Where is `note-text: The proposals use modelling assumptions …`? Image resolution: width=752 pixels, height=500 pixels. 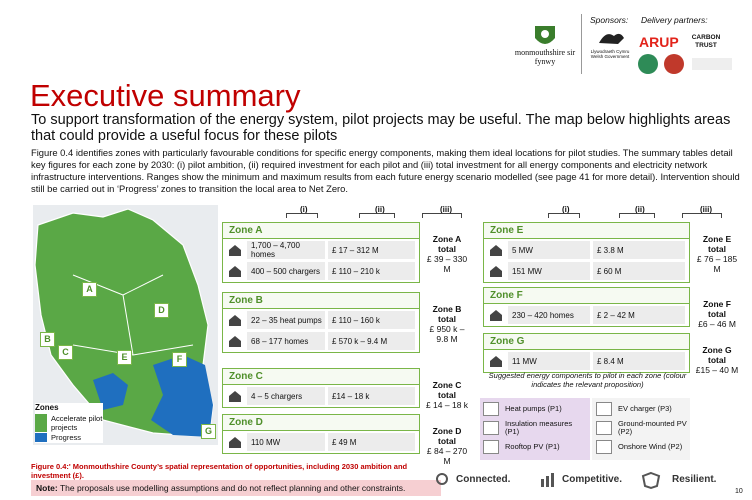 note-text: The proposals use modelling assumptions … is located at coordinates (232, 488).